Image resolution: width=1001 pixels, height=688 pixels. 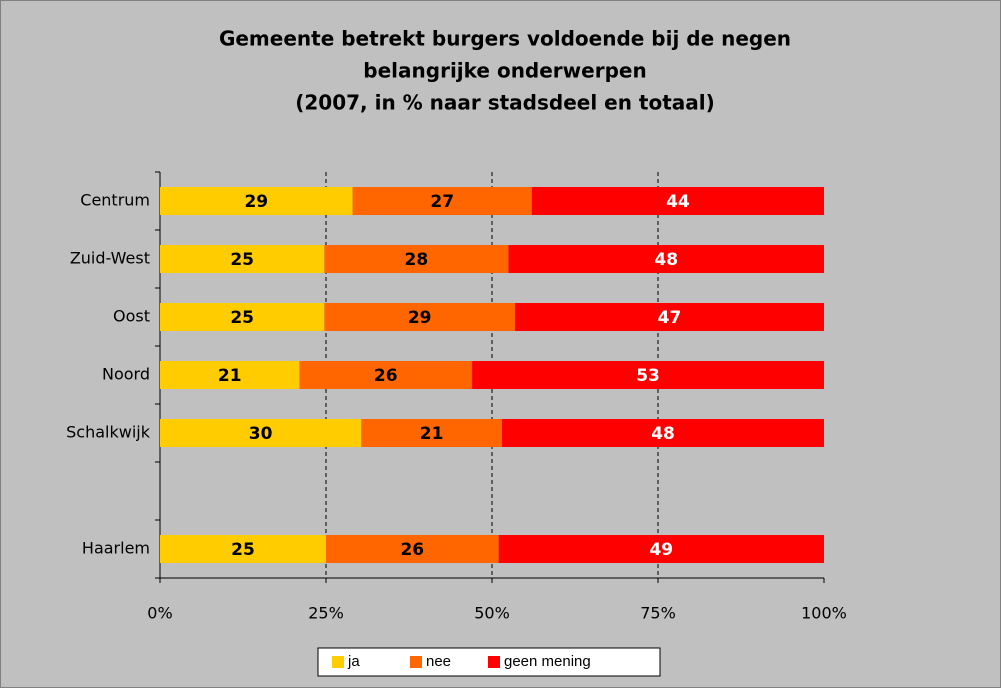 I want to click on legend-label: geen mening, so click(x=547, y=661).